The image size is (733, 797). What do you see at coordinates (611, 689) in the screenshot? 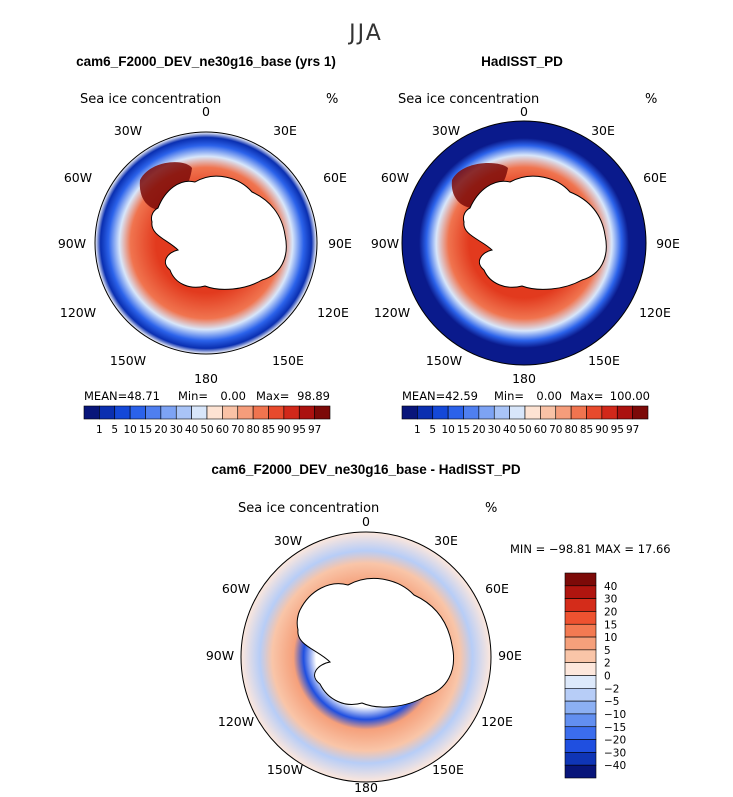
I see `colorbar-tick-label: −2` at bounding box center [611, 689].